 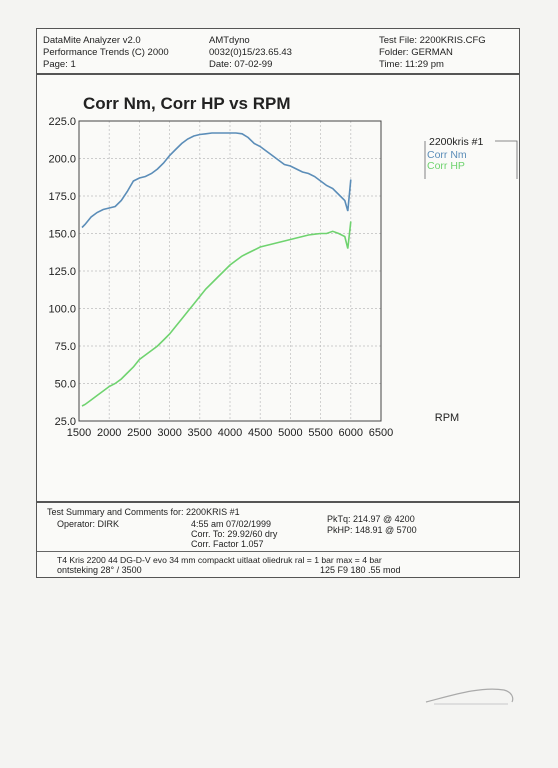 What do you see at coordinates (62, 235) in the screenshot?
I see `y-tick-label: 150.0` at bounding box center [62, 235].